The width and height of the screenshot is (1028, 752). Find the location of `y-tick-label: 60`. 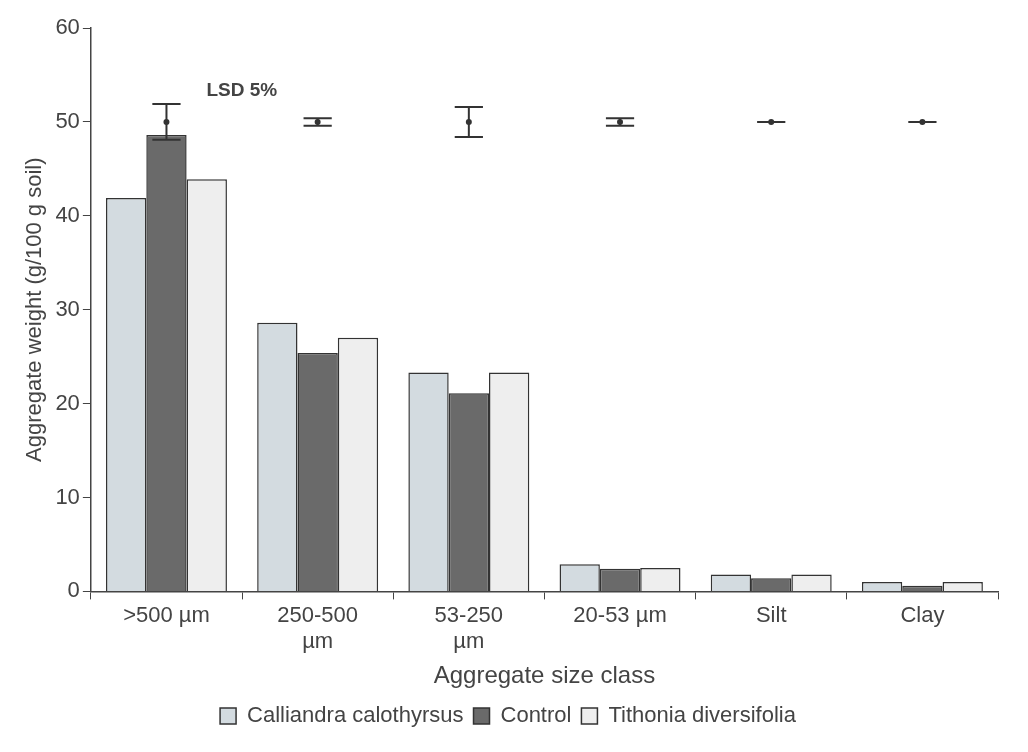

y-tick-label: 60 is located at coordinates (67, 27).